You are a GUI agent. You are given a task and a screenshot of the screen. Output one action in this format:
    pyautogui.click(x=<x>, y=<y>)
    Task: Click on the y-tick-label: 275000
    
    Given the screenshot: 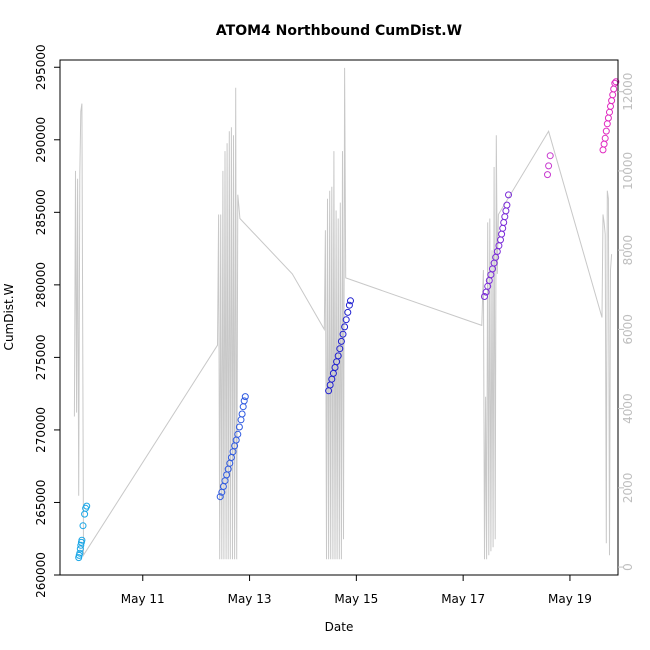 What is the action you would take?
    pyautogui.click(x=41, y=357)
    